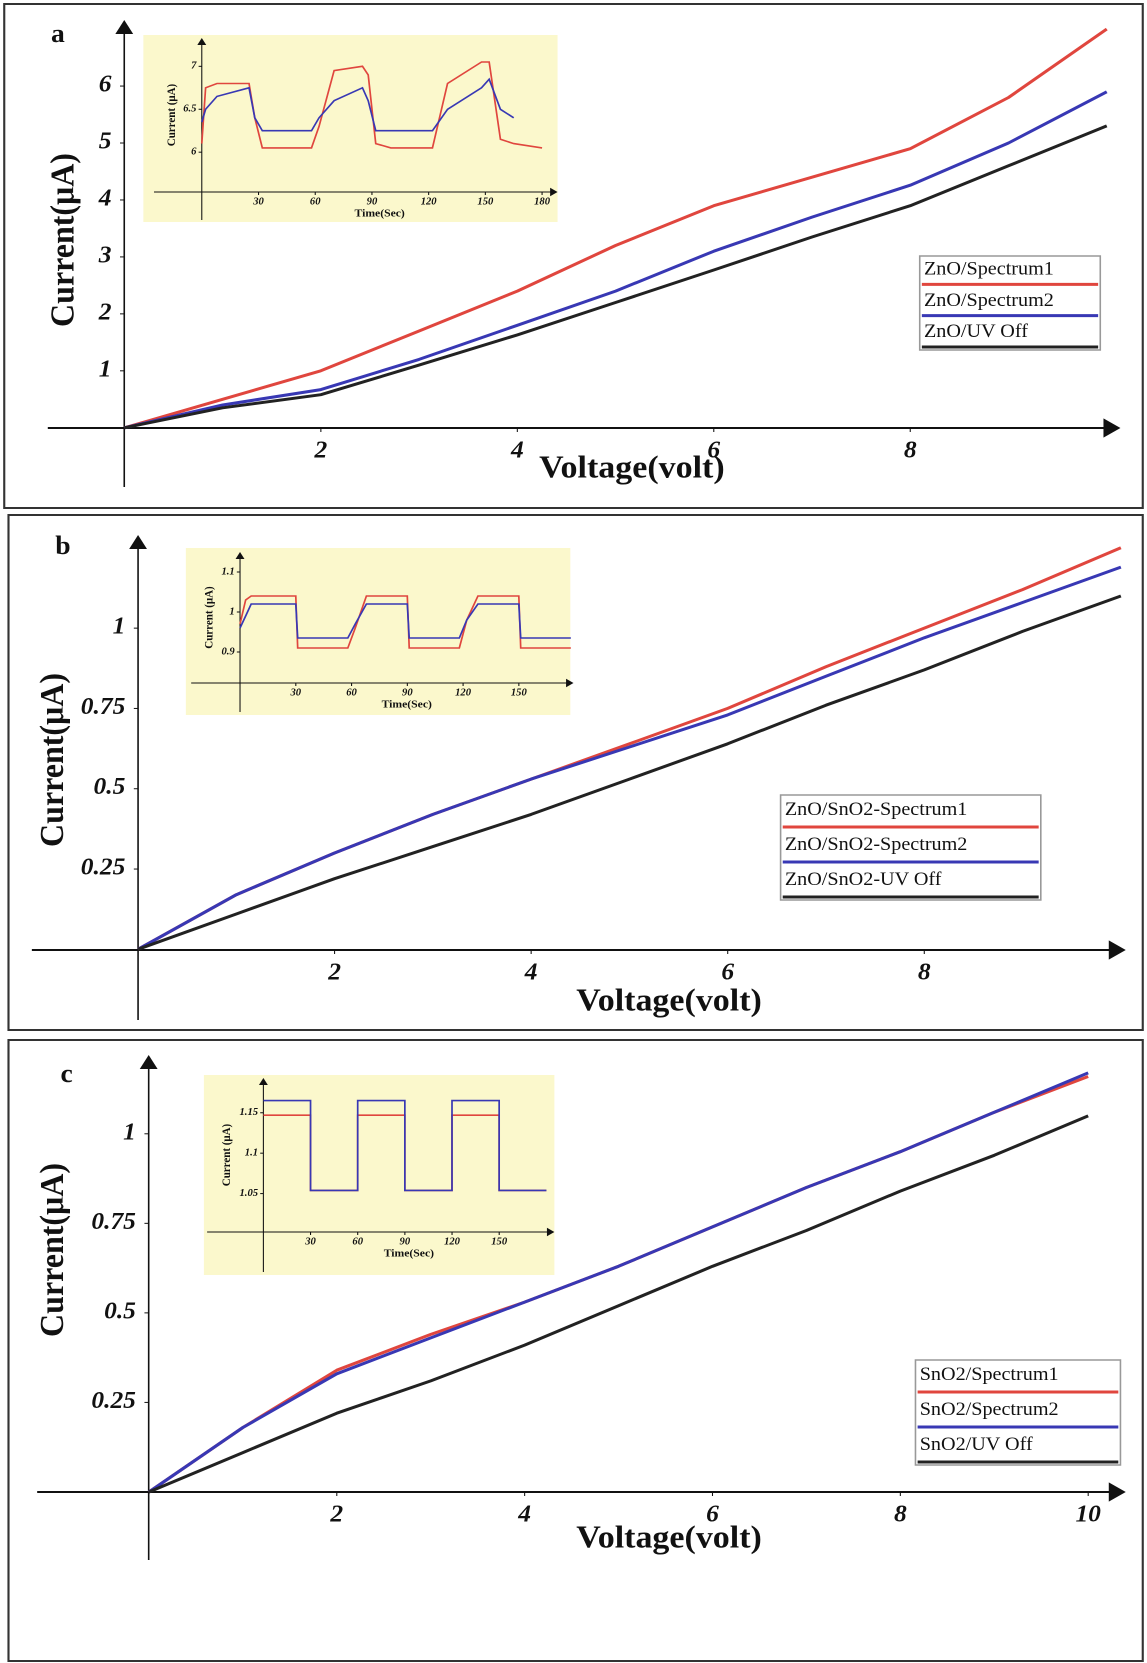 The image size is (1147, 1663). Describe the element at coordinates (62, 545) in the screenshot. I see `panel-label: b` at that location.